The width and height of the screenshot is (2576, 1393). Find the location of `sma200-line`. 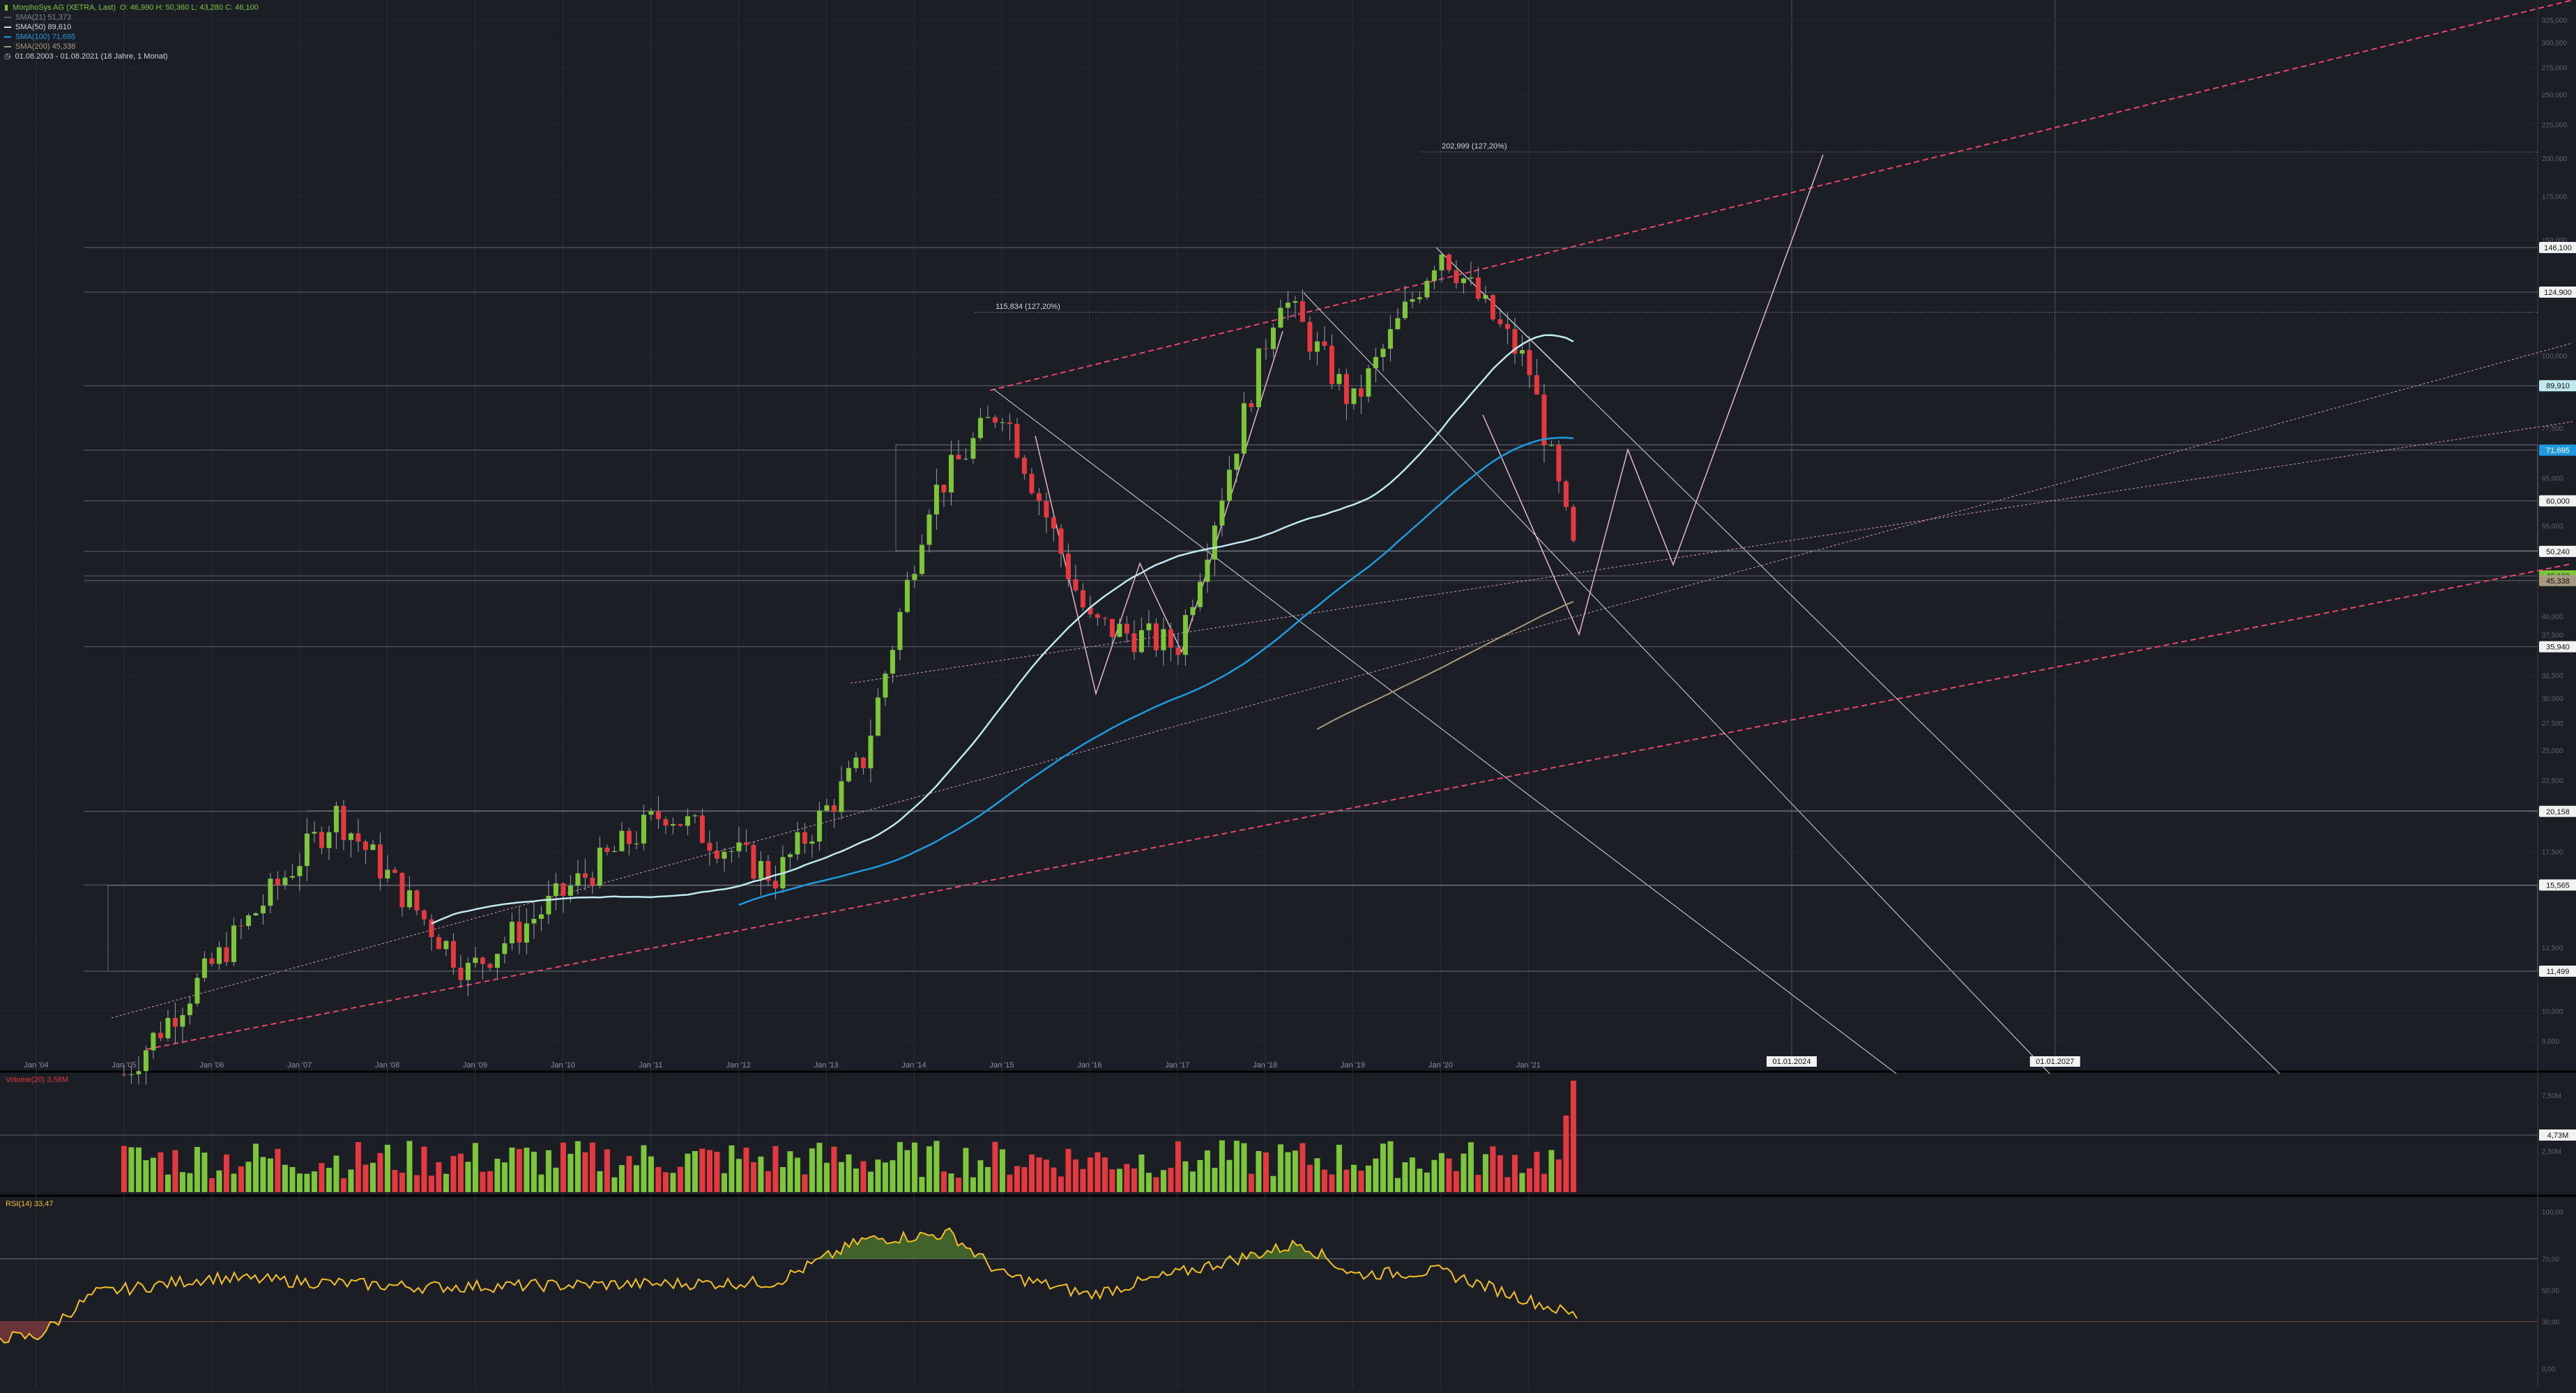

sma200-line is located at coordinates (1445, 665).